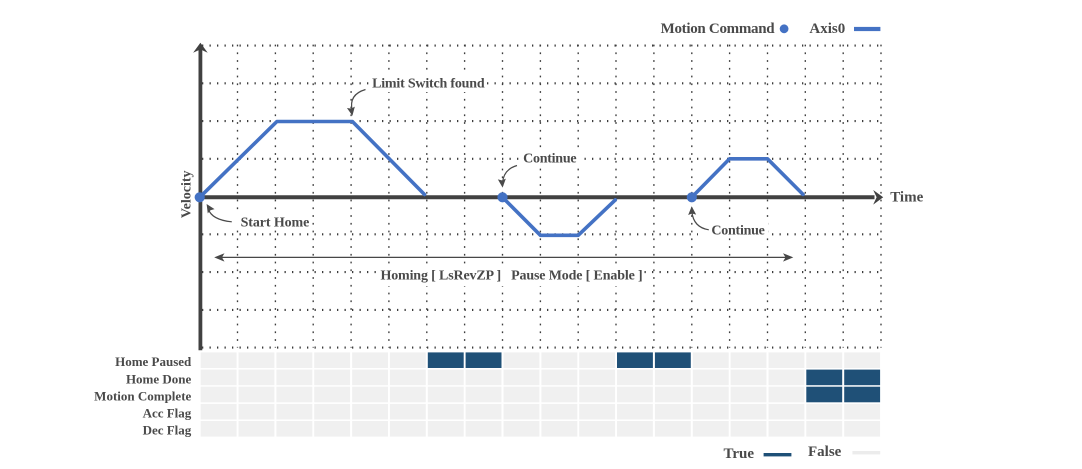  I want to click on svg-text: Limit Switch found, so click(428, 84).